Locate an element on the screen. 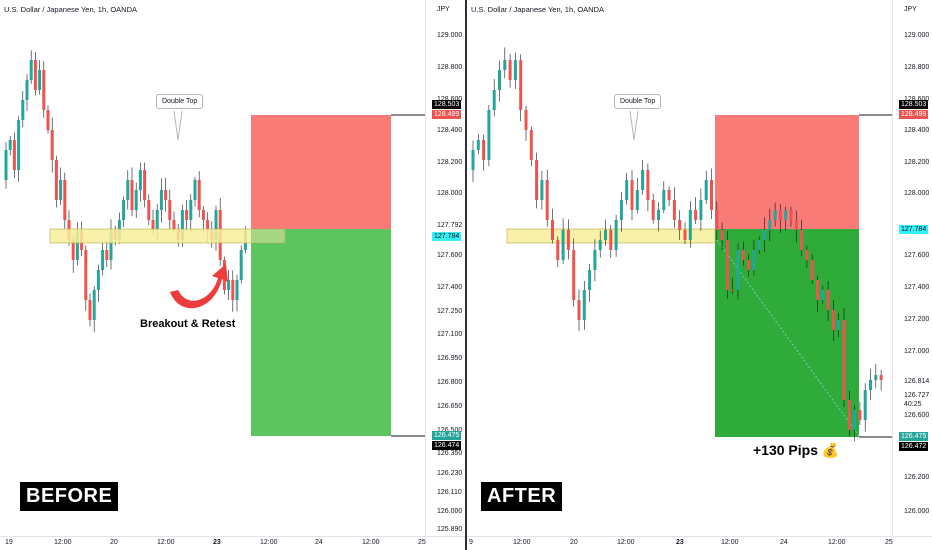  breakout-level-overlap is located at coordinates (268, 236).